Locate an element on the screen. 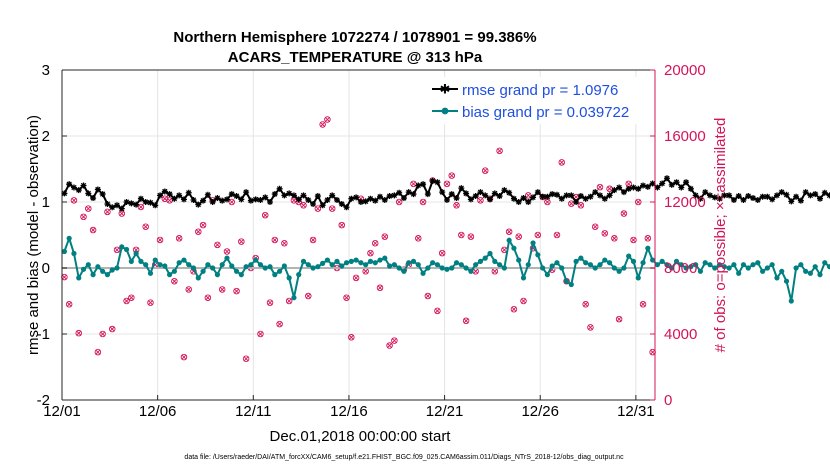 This screenshot has height=470, width=830. legend-bias-label: bias grand pr = 0.039722 is located at coordinates (545, 112).